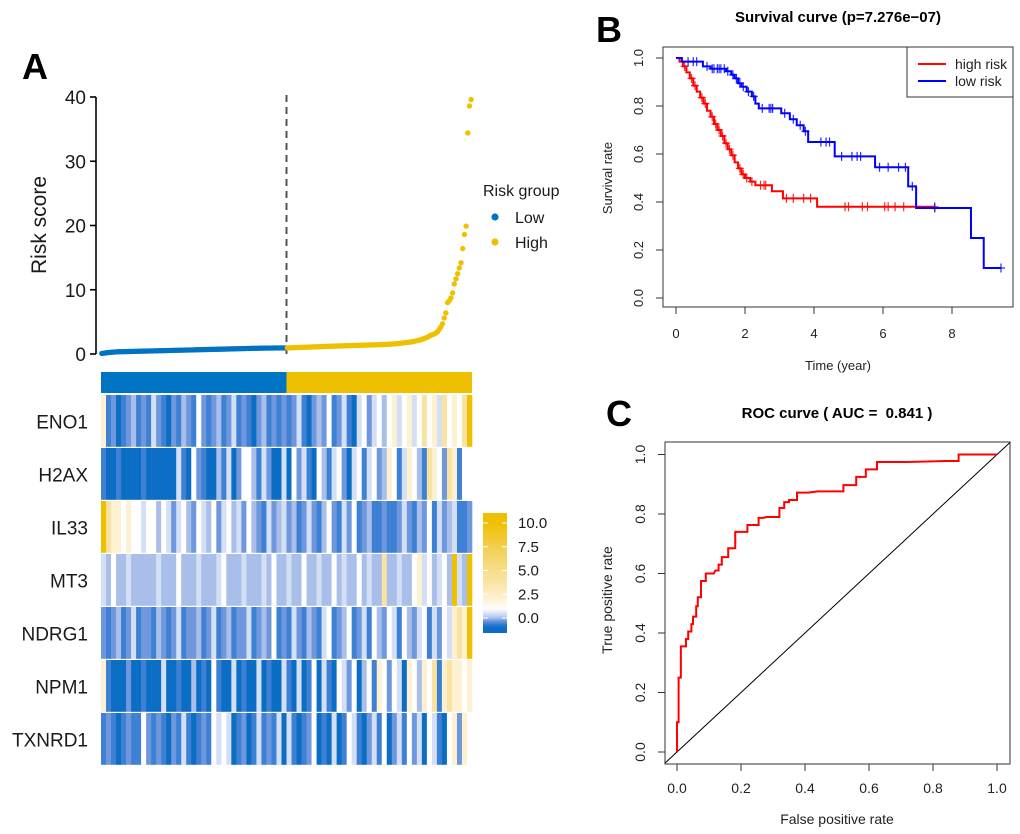  Describe the element at coordinates (675, 333) in the screenshot. I see `x-tick-label: 0` at that location.